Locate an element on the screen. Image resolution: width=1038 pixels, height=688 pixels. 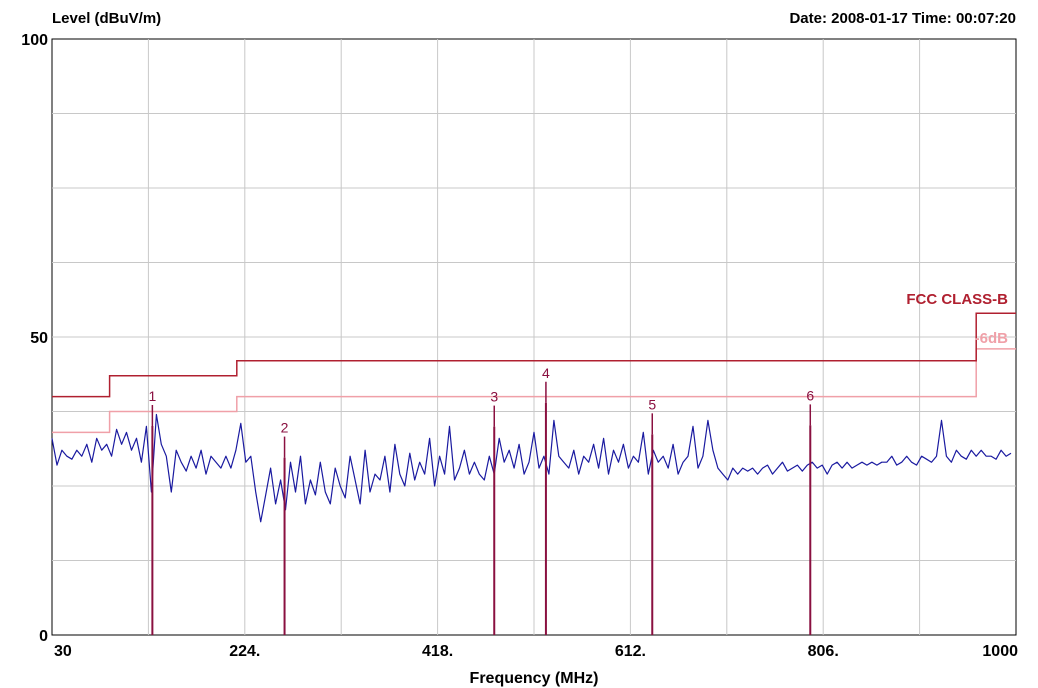
x-tick-label: 224. is located at coordinates (244, 651).